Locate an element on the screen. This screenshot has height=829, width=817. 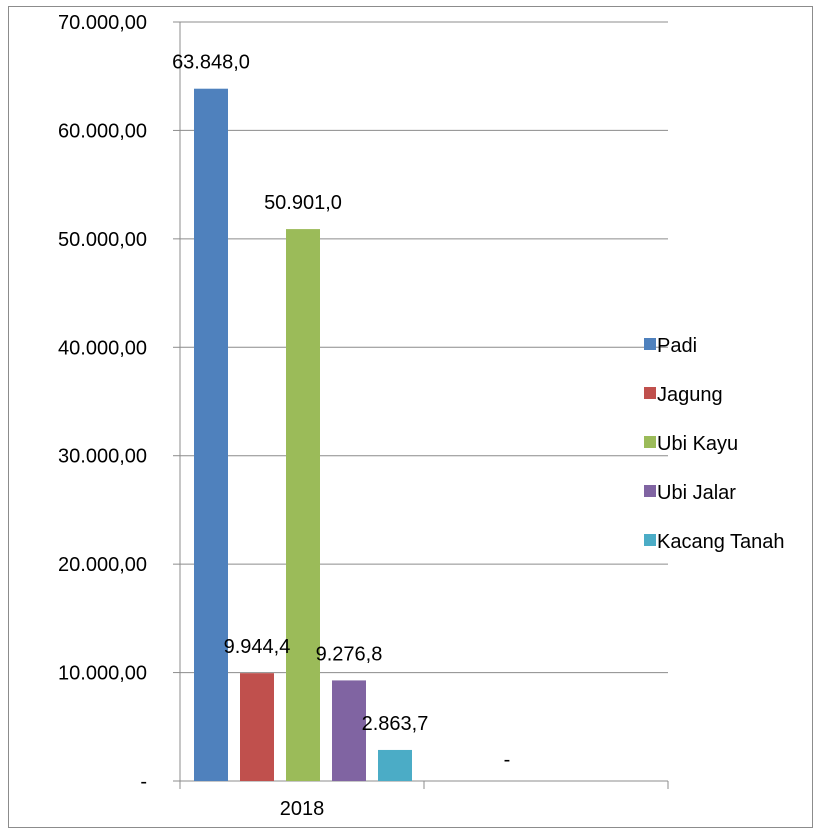
x-tick-label: 2018 is located at coordinates (302, 809).